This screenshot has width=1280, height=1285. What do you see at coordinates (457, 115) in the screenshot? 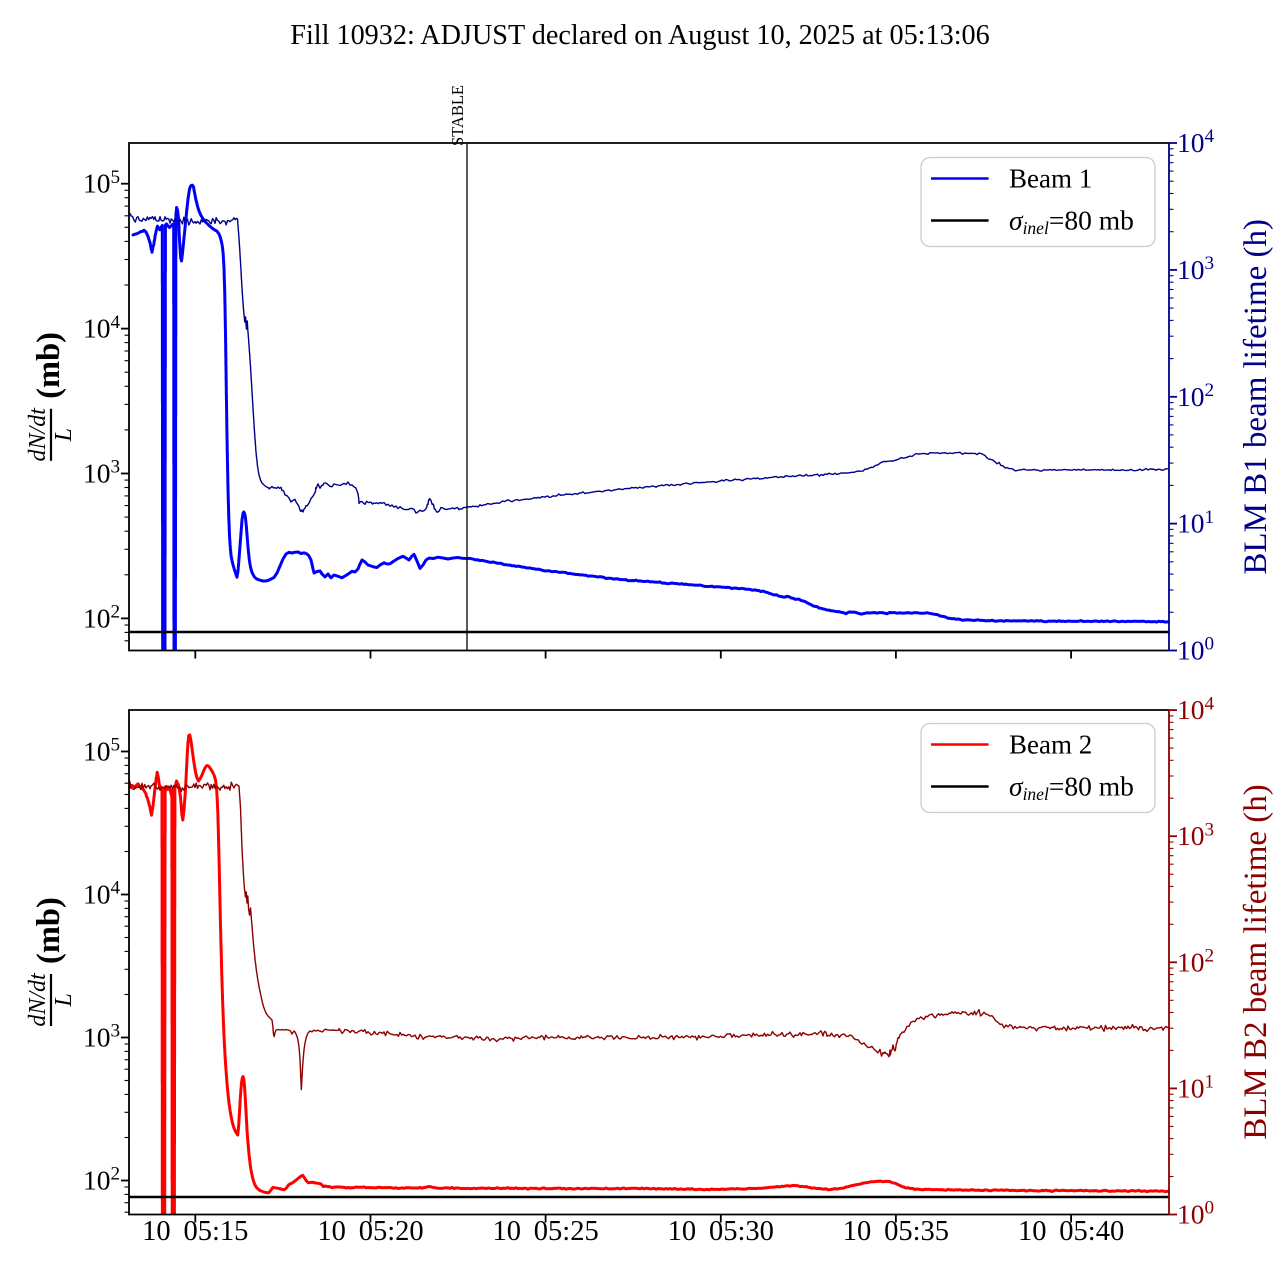
I see `svg-text: STABLE` at bounding box center [457, 115].